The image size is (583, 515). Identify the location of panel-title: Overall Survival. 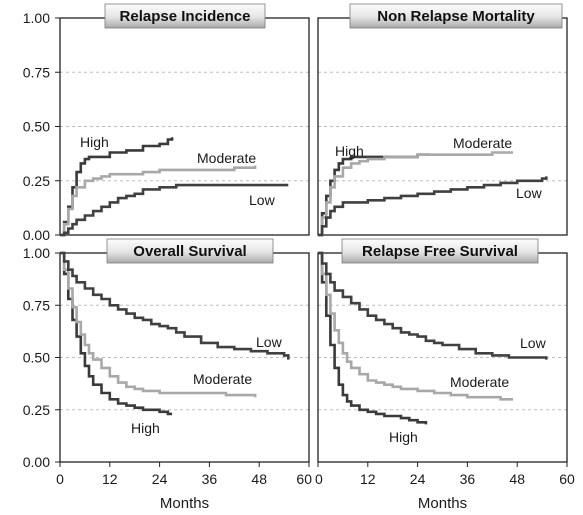
(189, 251).